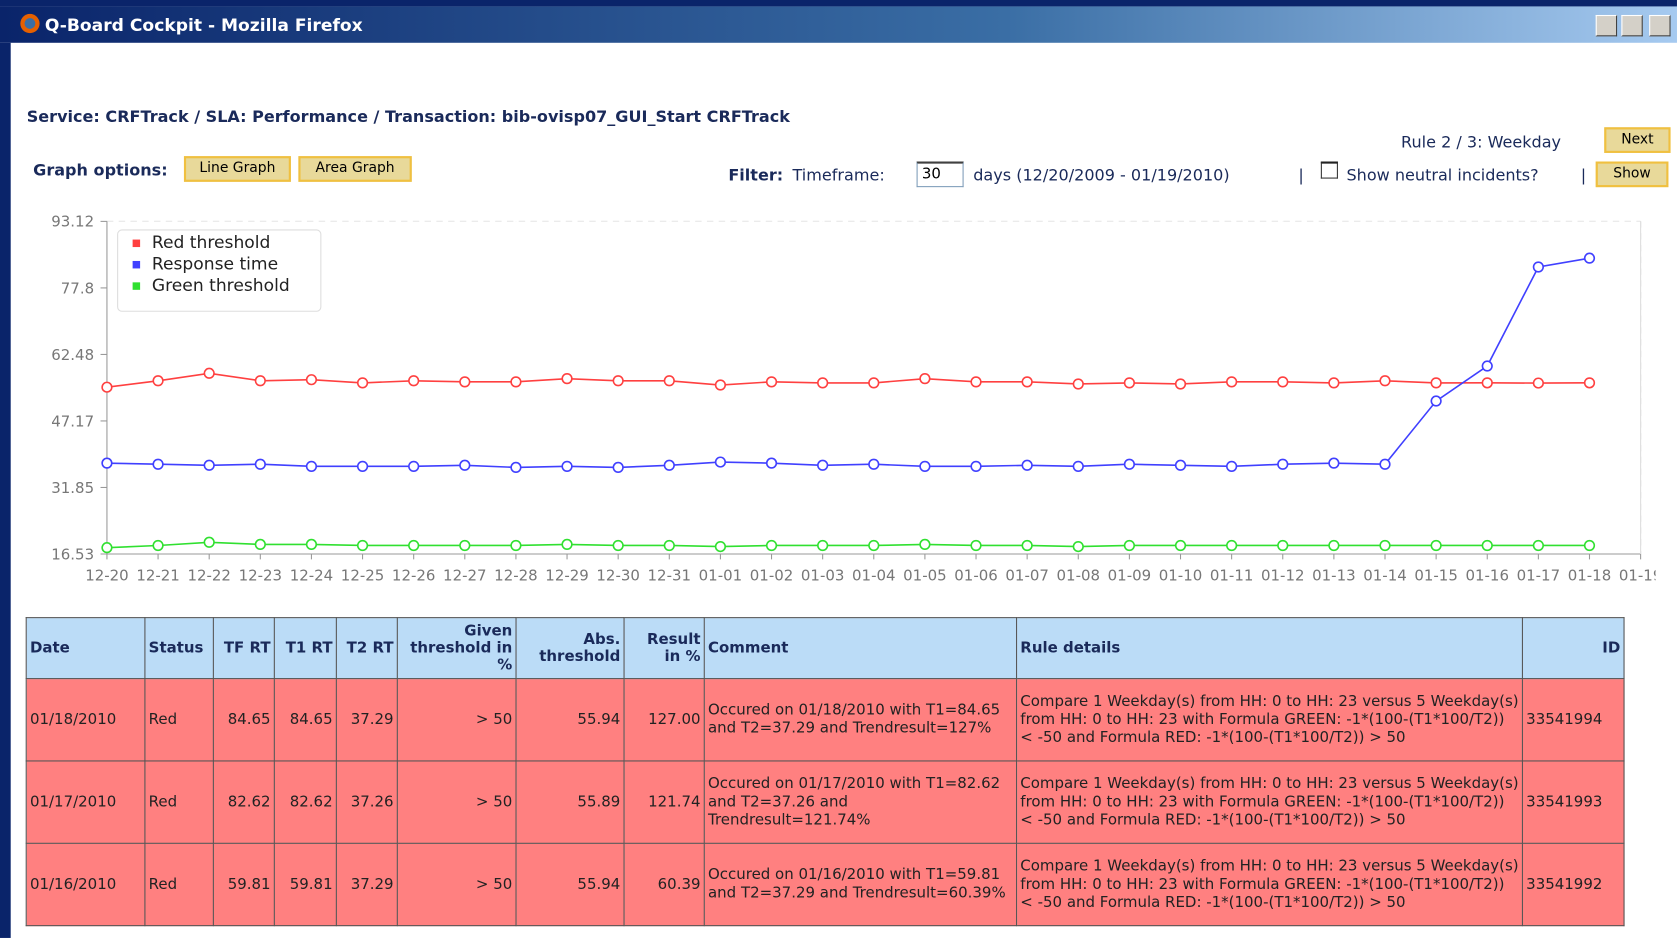 Image resolution: width=1677 pixels, height=938 pixels. Describe the element at coordinates (570, 648) in the screenshot. I see `column-header: Abs. threshold` at that location.